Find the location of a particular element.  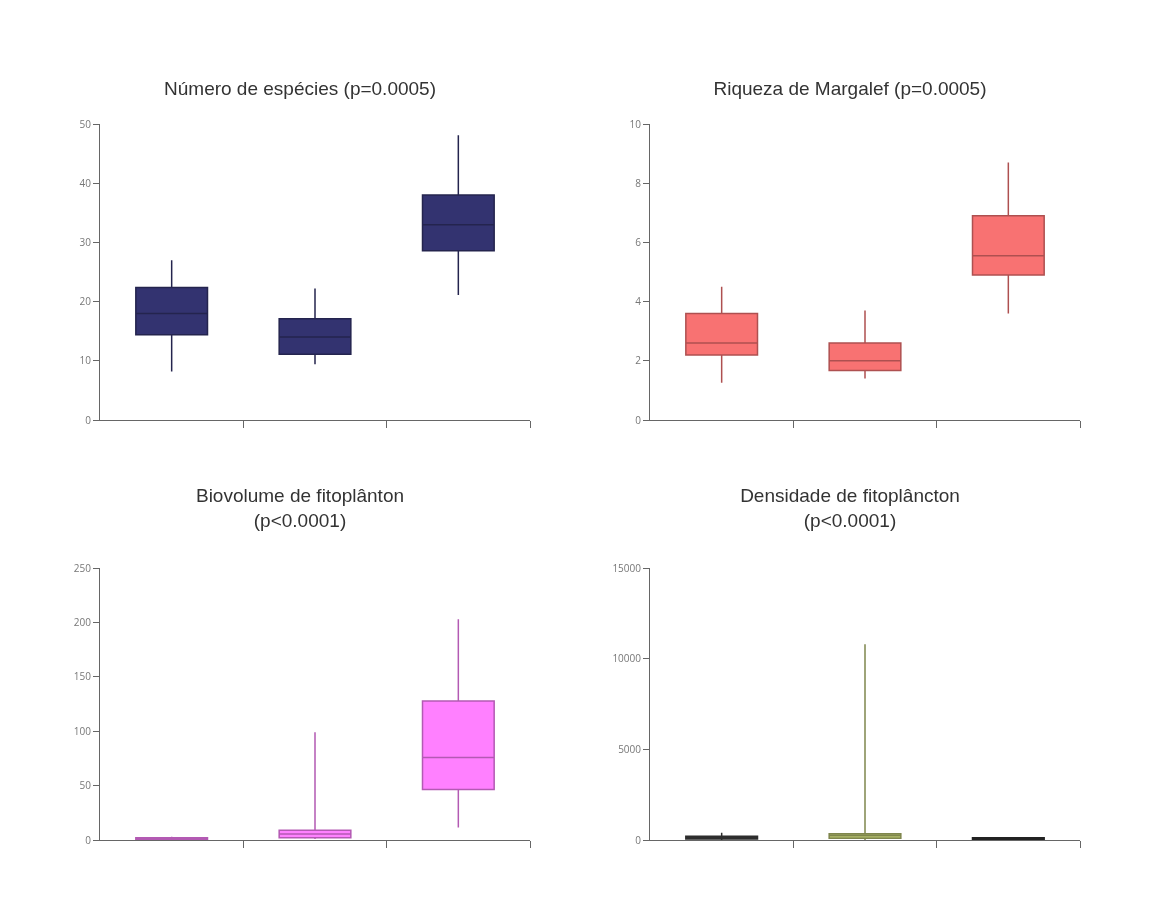

y-tick-label: 250 is located at coordinates (82, 567).